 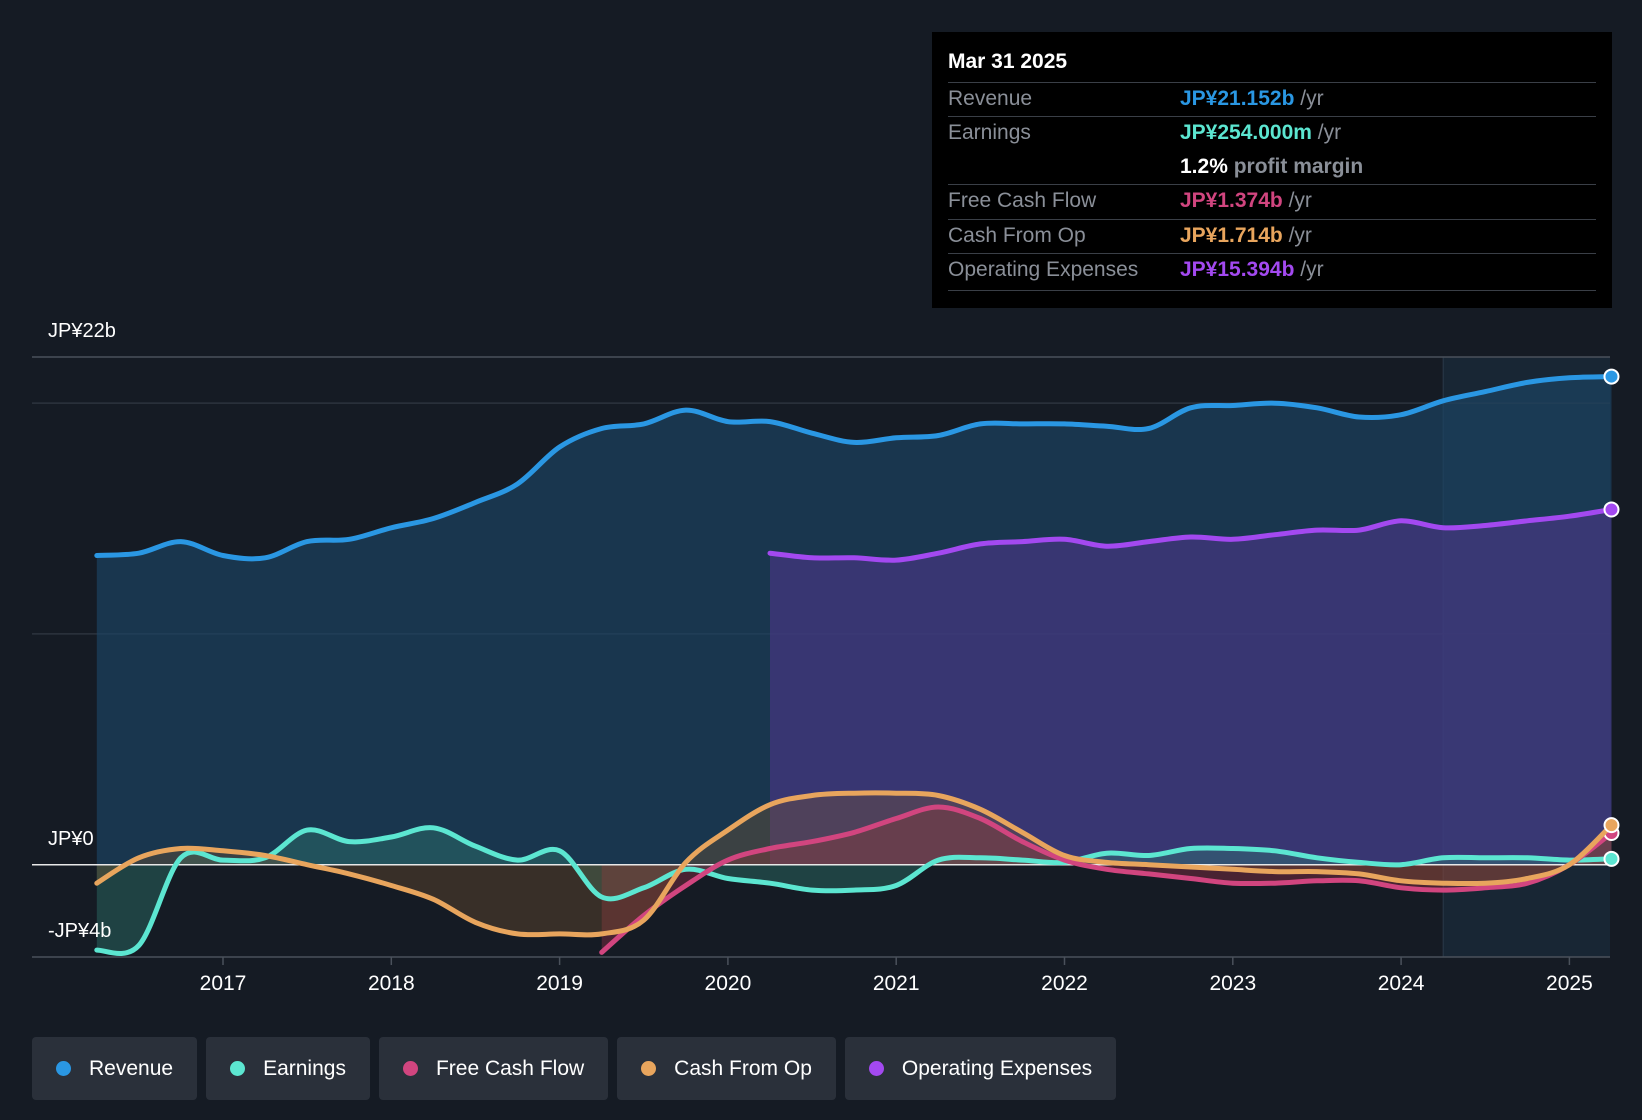 I want to click on y-axis-bottom-label: -JP¥4b, so click(x=80, y=931).